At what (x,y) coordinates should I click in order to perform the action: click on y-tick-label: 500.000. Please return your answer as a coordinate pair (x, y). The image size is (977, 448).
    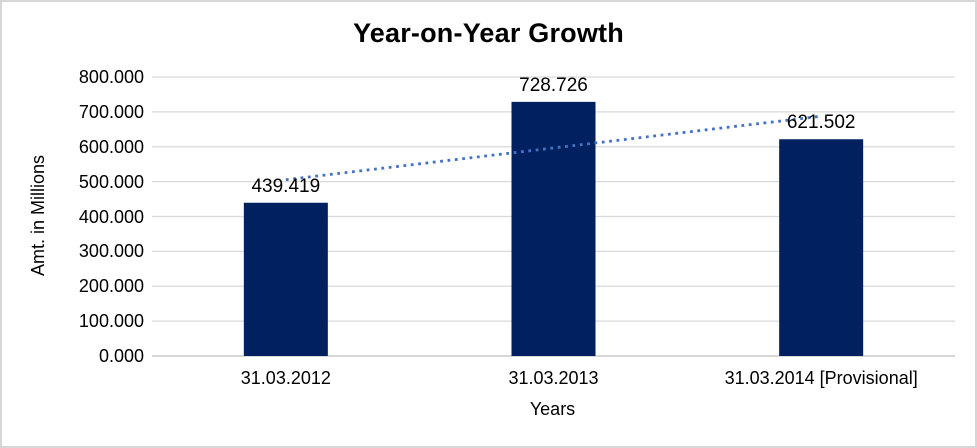
    Looking at the image, I should click on (111, 181).